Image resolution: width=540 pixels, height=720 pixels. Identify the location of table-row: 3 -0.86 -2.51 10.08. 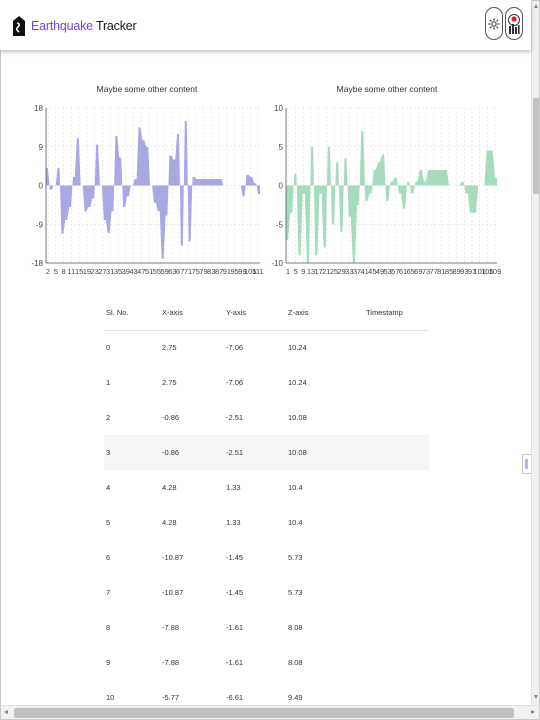
(266, 452).